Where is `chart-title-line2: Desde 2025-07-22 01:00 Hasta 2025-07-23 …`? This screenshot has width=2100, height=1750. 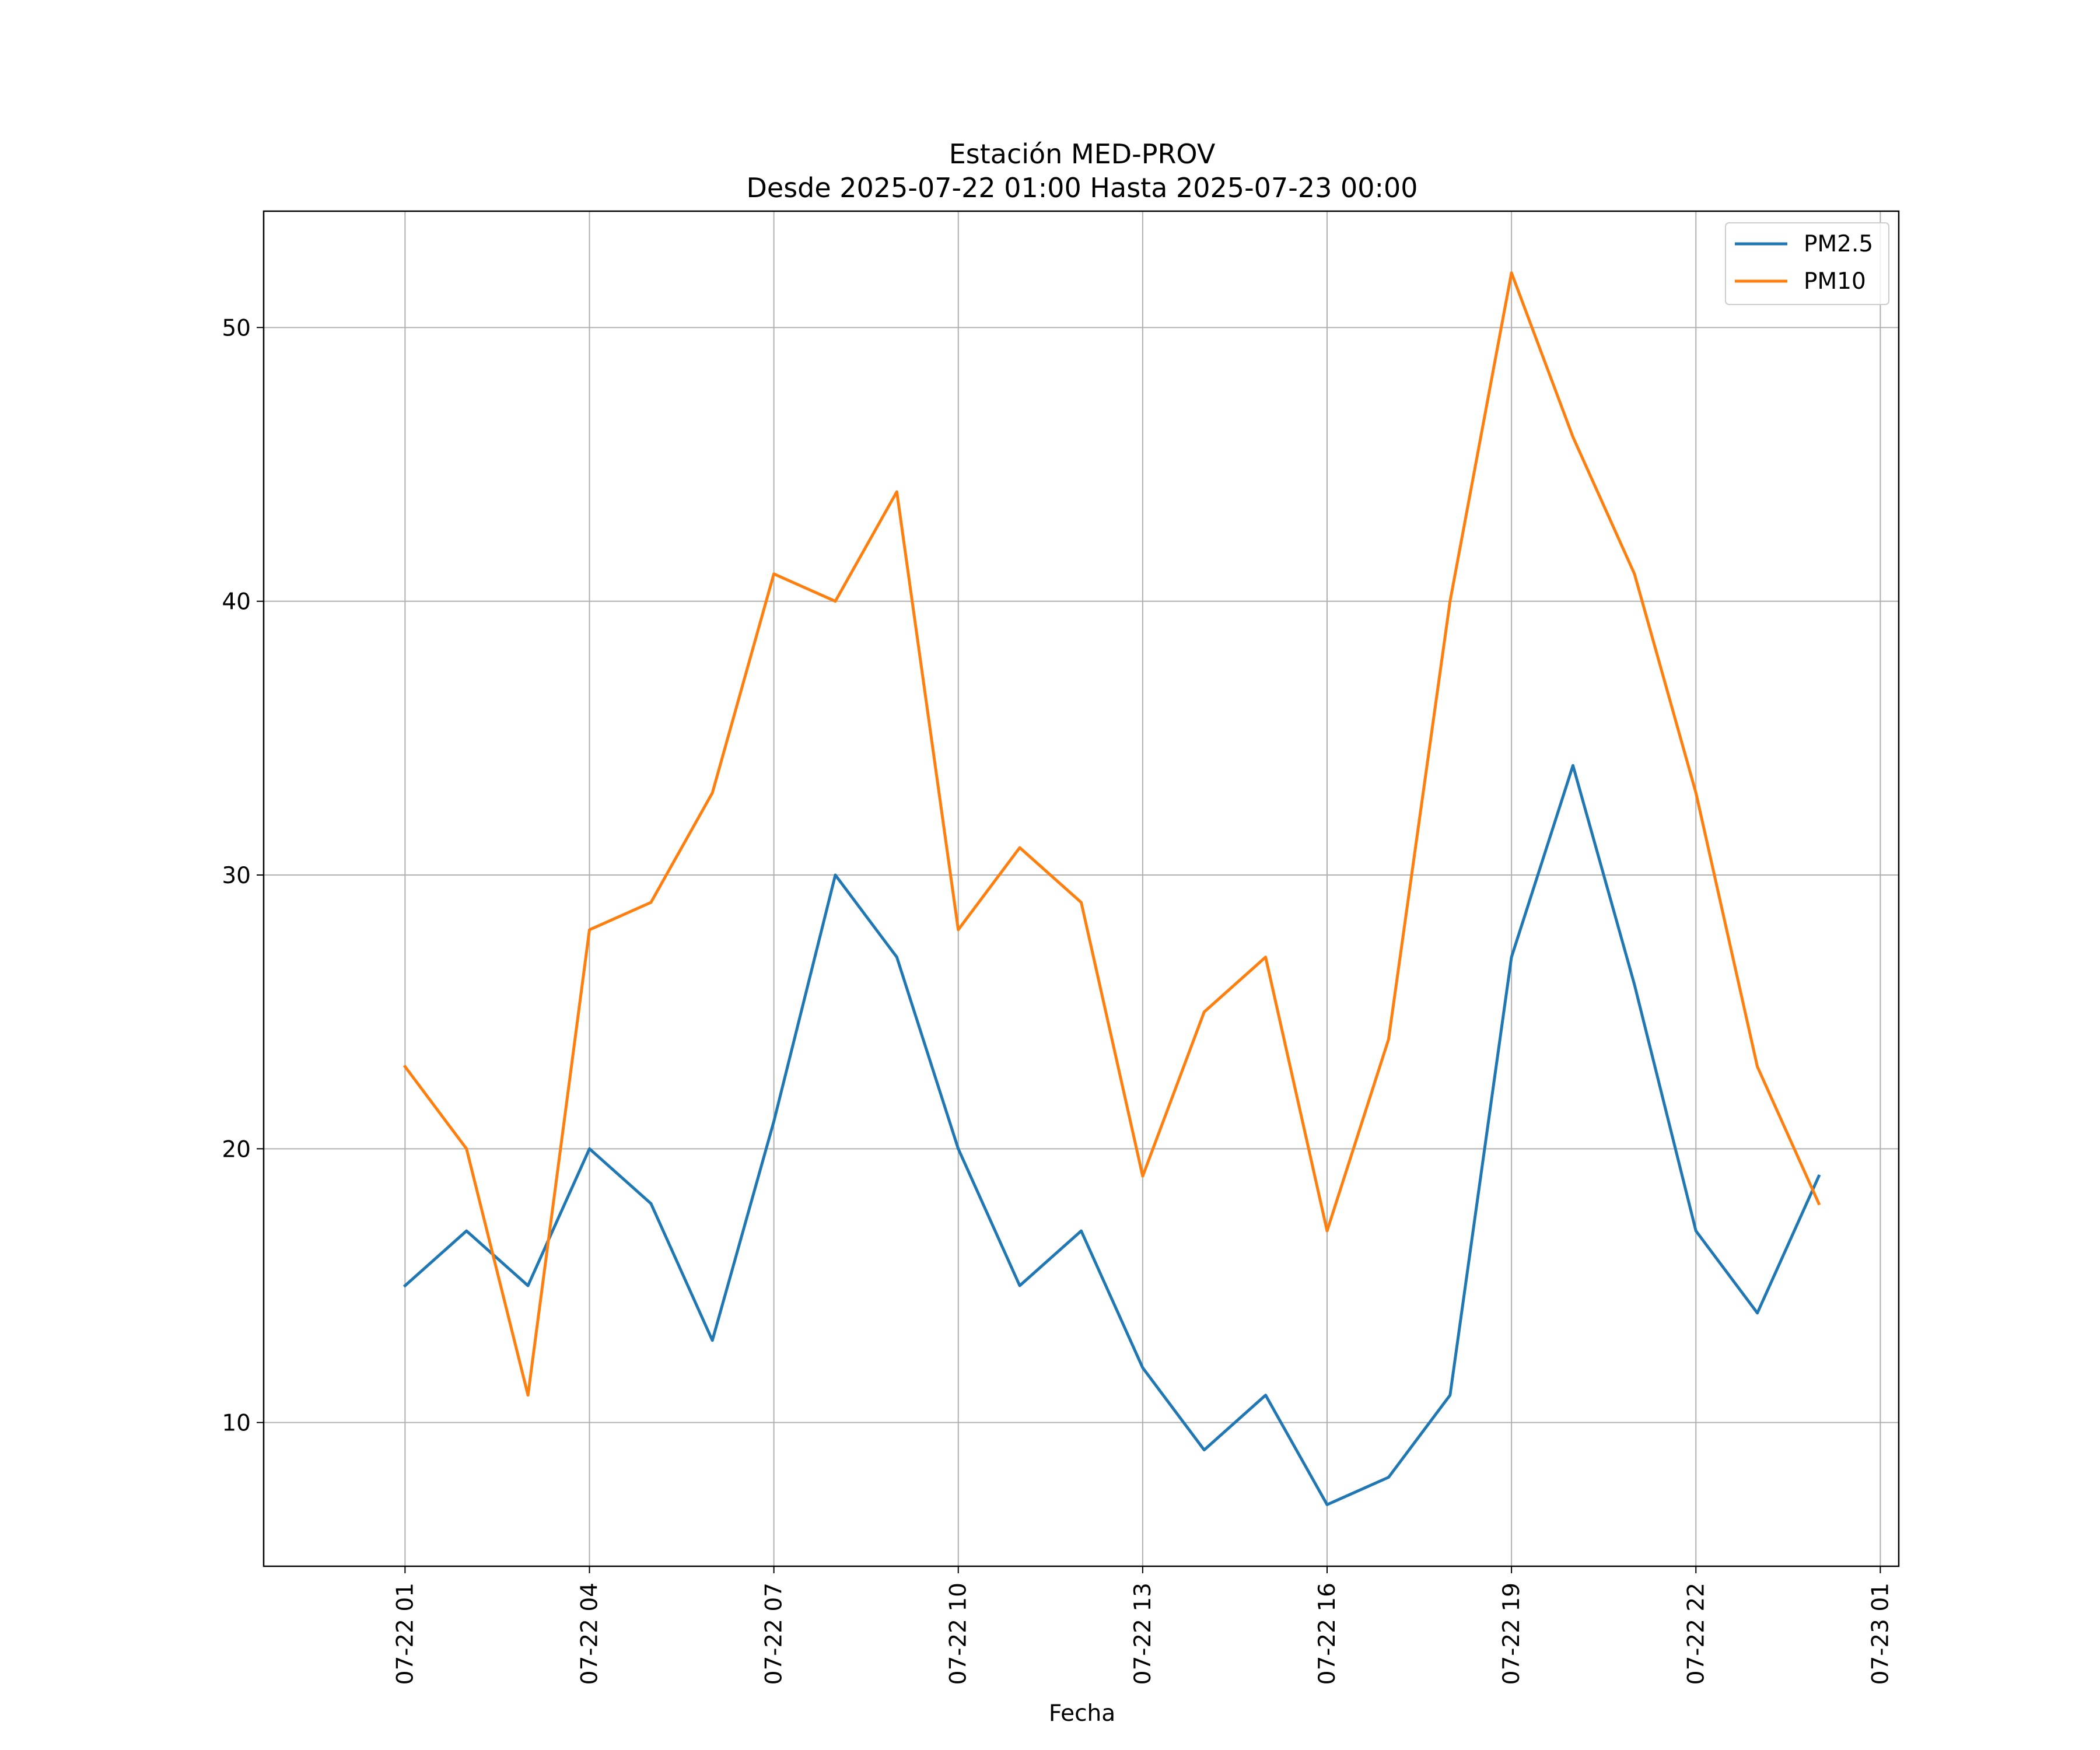
chart-title-line2: Desde 2025-07-22 01:00 Hasta 2025-07-23 … is located at coordinates (1082, 188).